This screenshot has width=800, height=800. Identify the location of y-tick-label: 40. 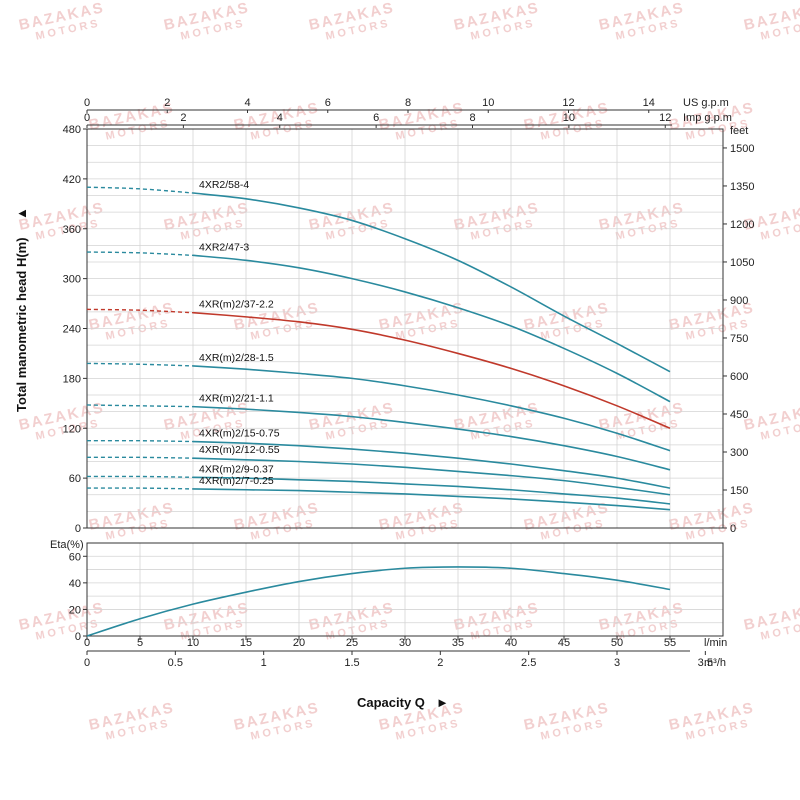
(75, 584).